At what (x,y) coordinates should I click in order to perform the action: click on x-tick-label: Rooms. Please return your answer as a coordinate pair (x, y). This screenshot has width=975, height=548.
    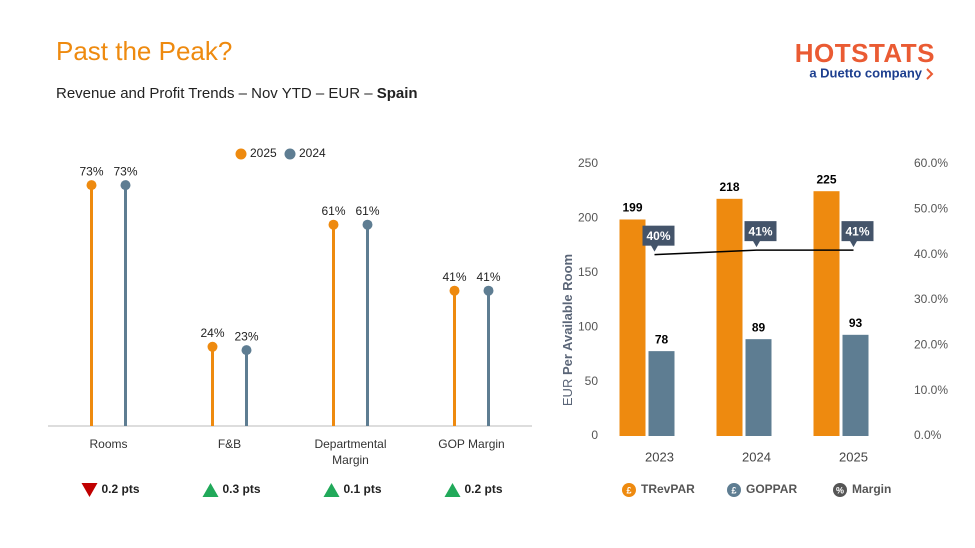
    Looking at the image, I should click on (108, 444).